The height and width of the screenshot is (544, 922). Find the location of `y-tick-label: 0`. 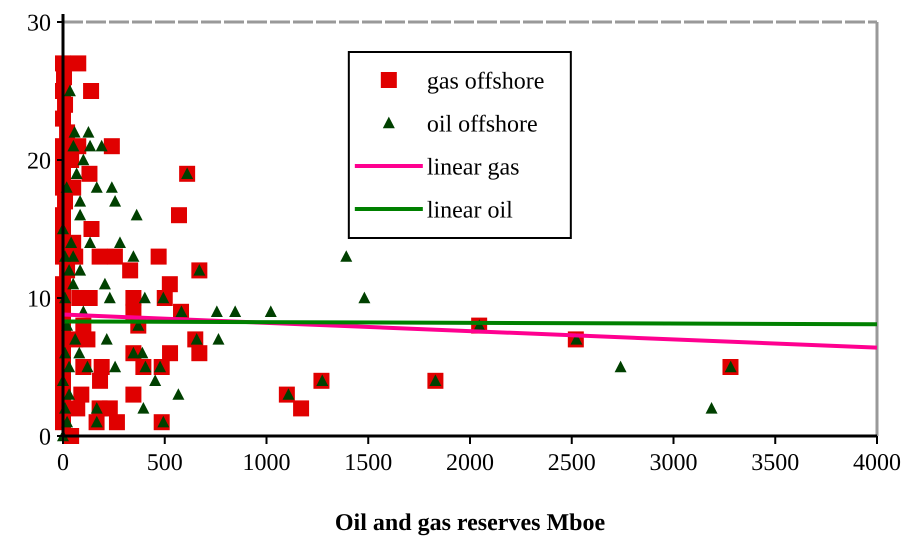

y-tick-label: 0 is located at coordinates (45, 437).